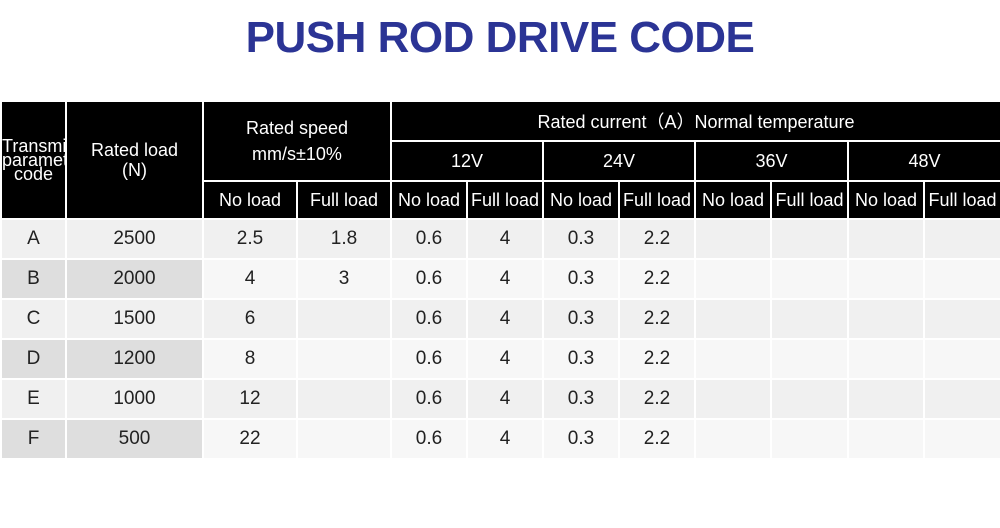  Describe the element at coordinates (33, 239) in the screenshot. I see `cell-code: A` at that location.